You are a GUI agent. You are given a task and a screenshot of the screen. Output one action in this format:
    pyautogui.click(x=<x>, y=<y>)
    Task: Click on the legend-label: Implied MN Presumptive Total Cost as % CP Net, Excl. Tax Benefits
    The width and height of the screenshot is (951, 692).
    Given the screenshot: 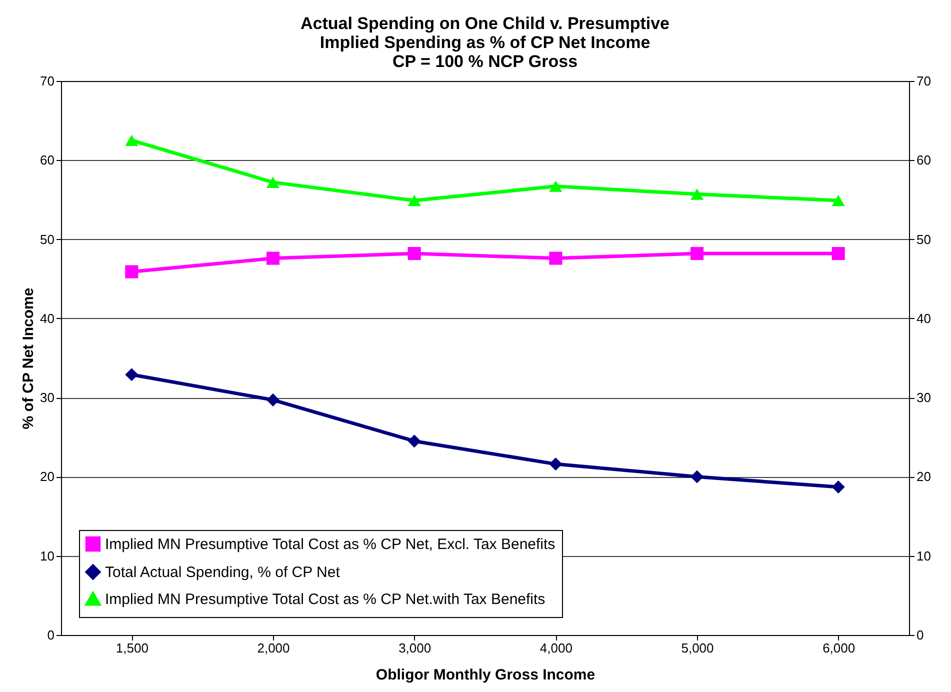 What is the action you would take?
    pyautogui.click(x=330, y=544)
    